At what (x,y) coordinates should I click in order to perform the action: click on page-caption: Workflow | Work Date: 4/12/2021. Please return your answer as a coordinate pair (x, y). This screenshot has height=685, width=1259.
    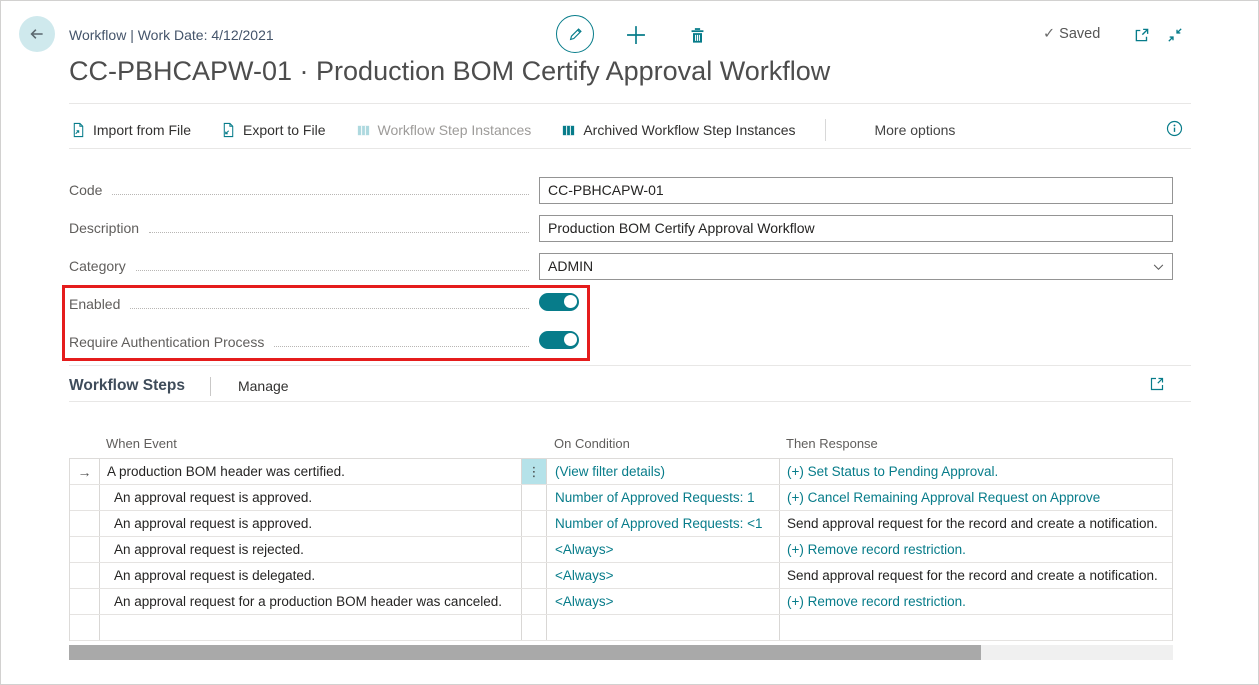
    Looking at the image, I should click on (171, 35).